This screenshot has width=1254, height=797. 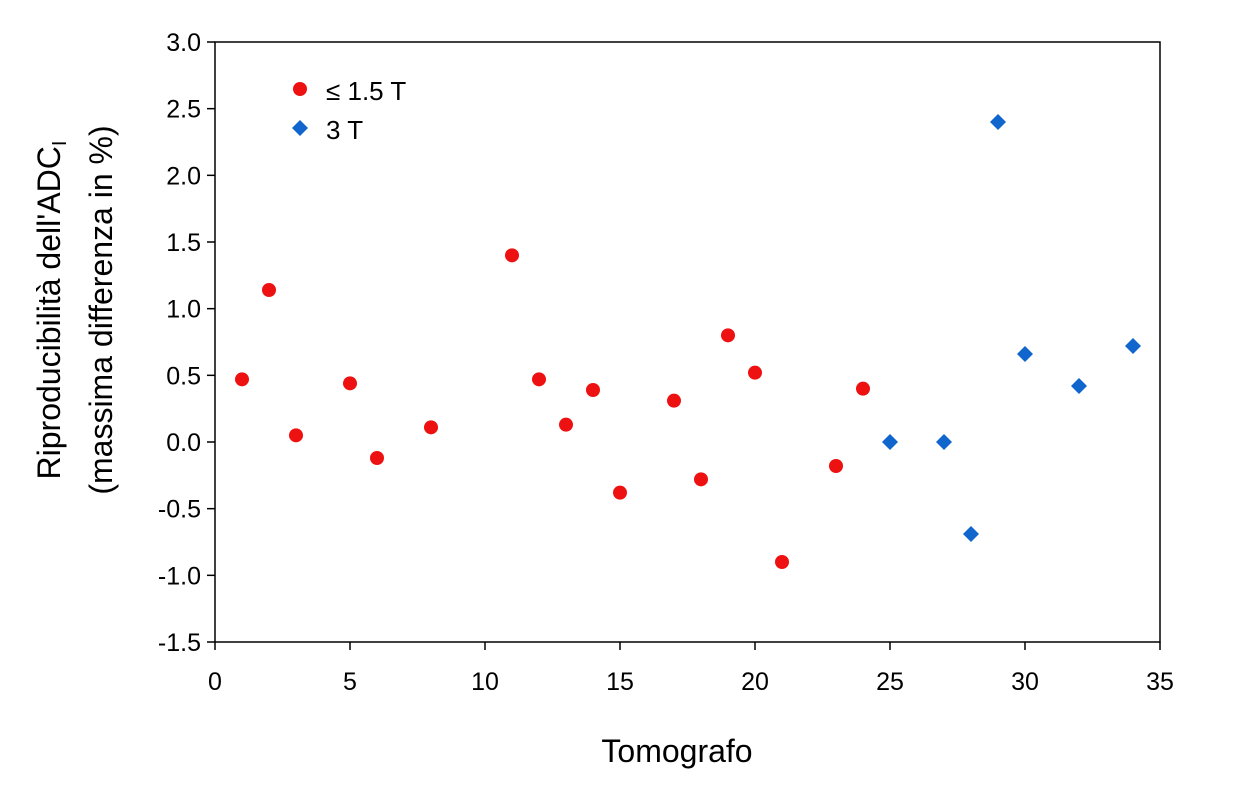 I want to click on y-tick-label: 1.5, so click(x=183, y=243).